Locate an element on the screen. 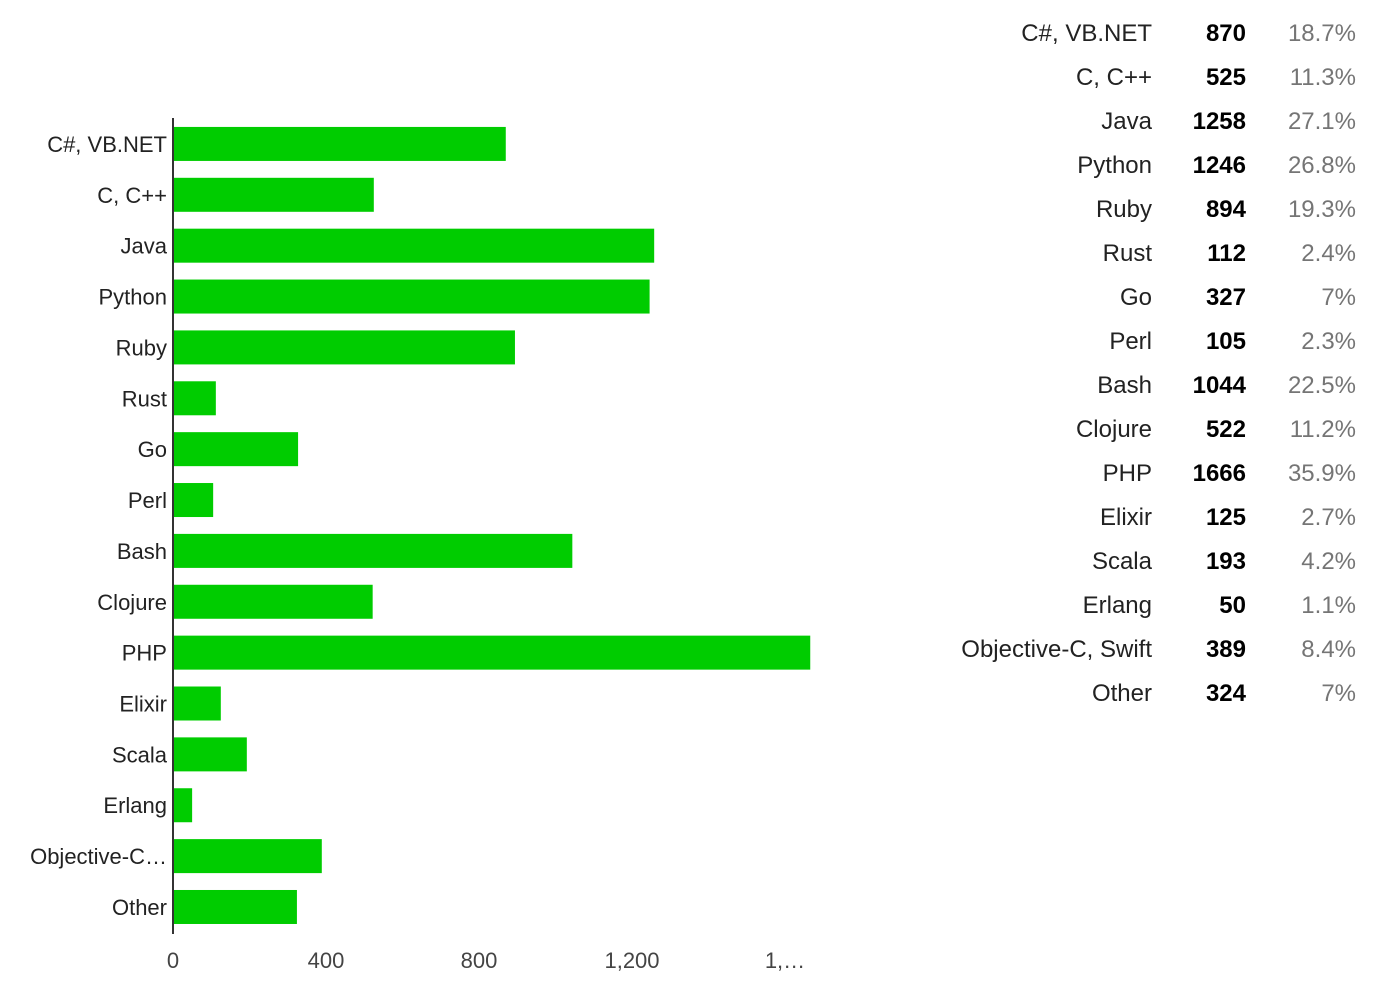 The width and height of the screenshot is (1384, 1008). legend-row: Elixir 125 2.7% is located at coordinates (1130, 520).